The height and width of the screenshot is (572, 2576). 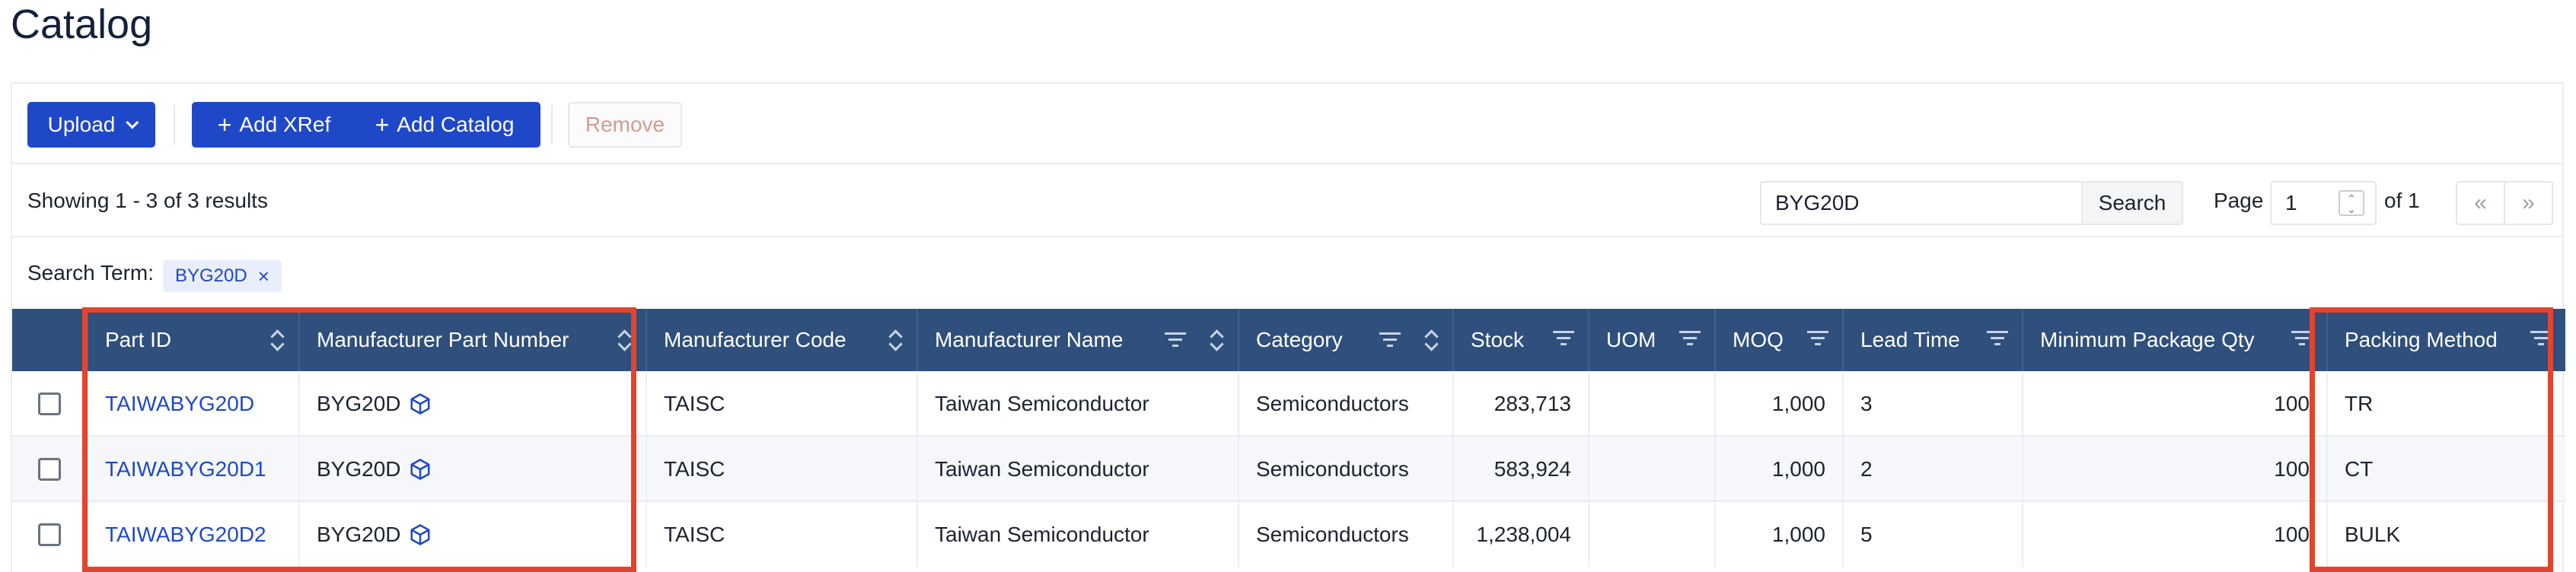 I want to click on select-column-header, so click(x=50, y=340).